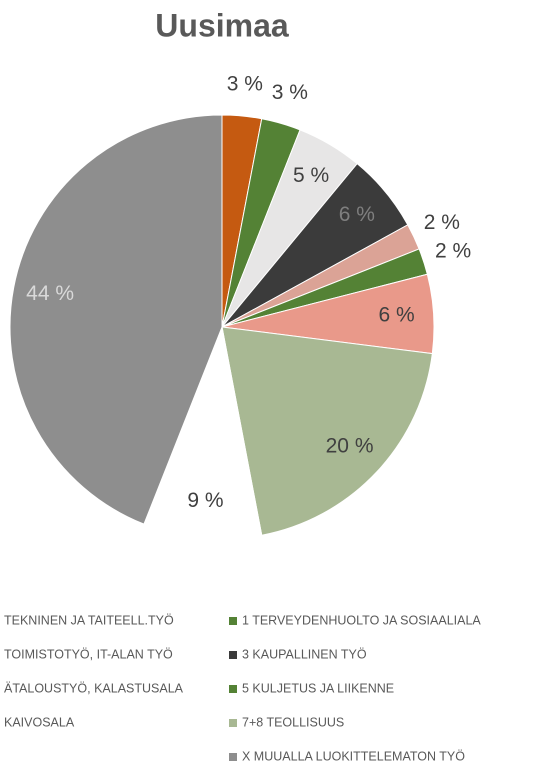 The width and height of the screenshot is (550, 766). What do you see at coordinates (353, 756) in the screenshot?
I see `legend-label: X MUUALLA LUOKITTELEMATON TYÖ` at bounding box center [353, 756].